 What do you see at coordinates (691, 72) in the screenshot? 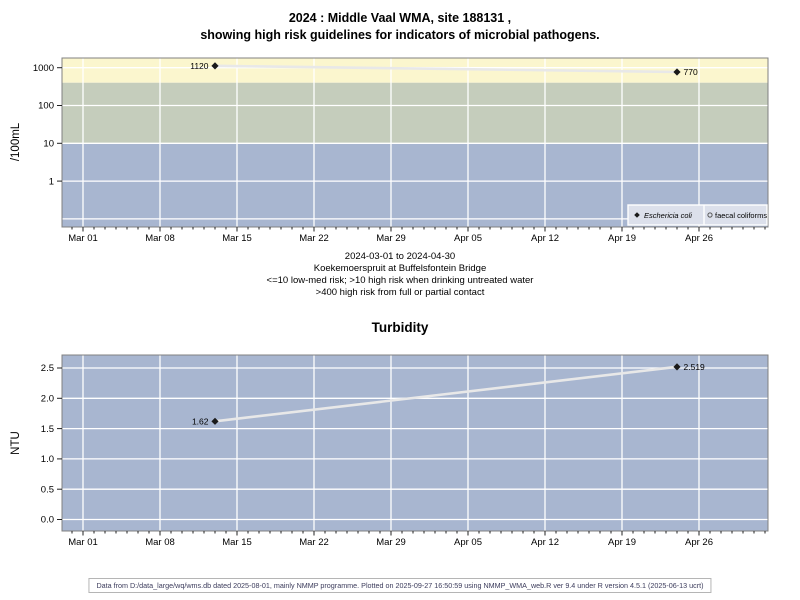
I see `data-point-label: 770` at bounding box center [691, 72].